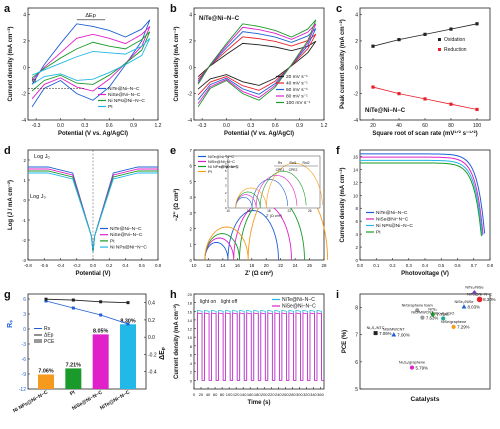 This screenshot has width=500, height=429. I want to click on y-tick-label: -12, so click(22, 390).